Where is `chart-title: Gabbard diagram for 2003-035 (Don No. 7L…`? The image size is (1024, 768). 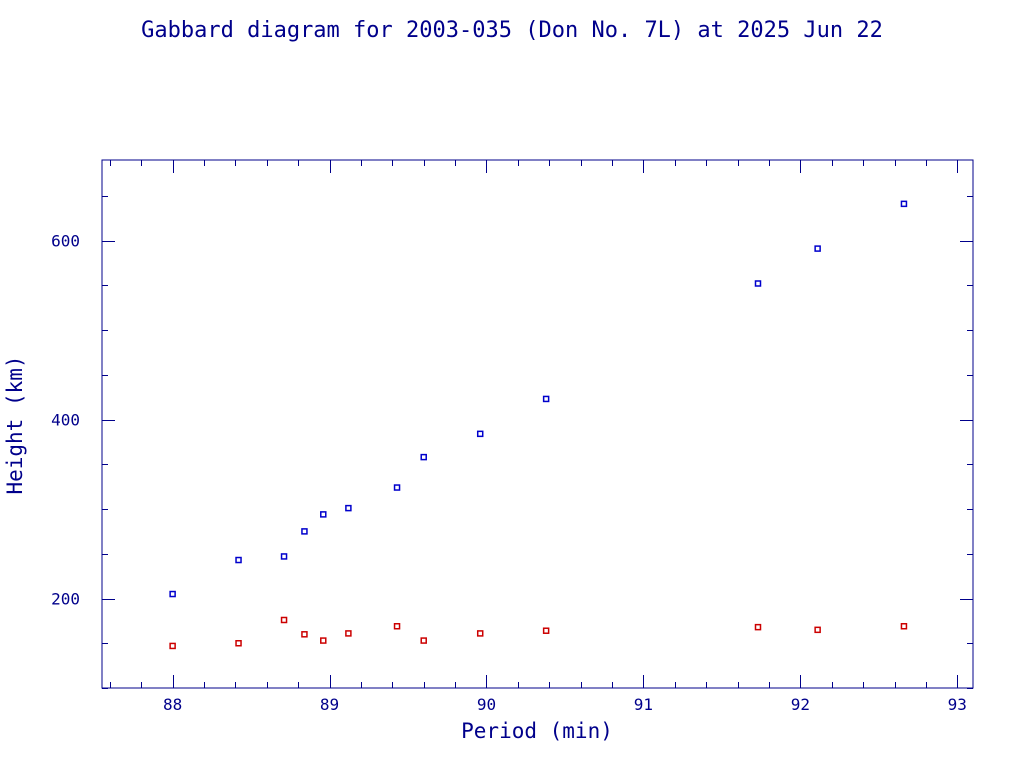
chart-title: Gabbard diagram for 2003-035 (Don No. 7L… is located at coordinates (512, 30).